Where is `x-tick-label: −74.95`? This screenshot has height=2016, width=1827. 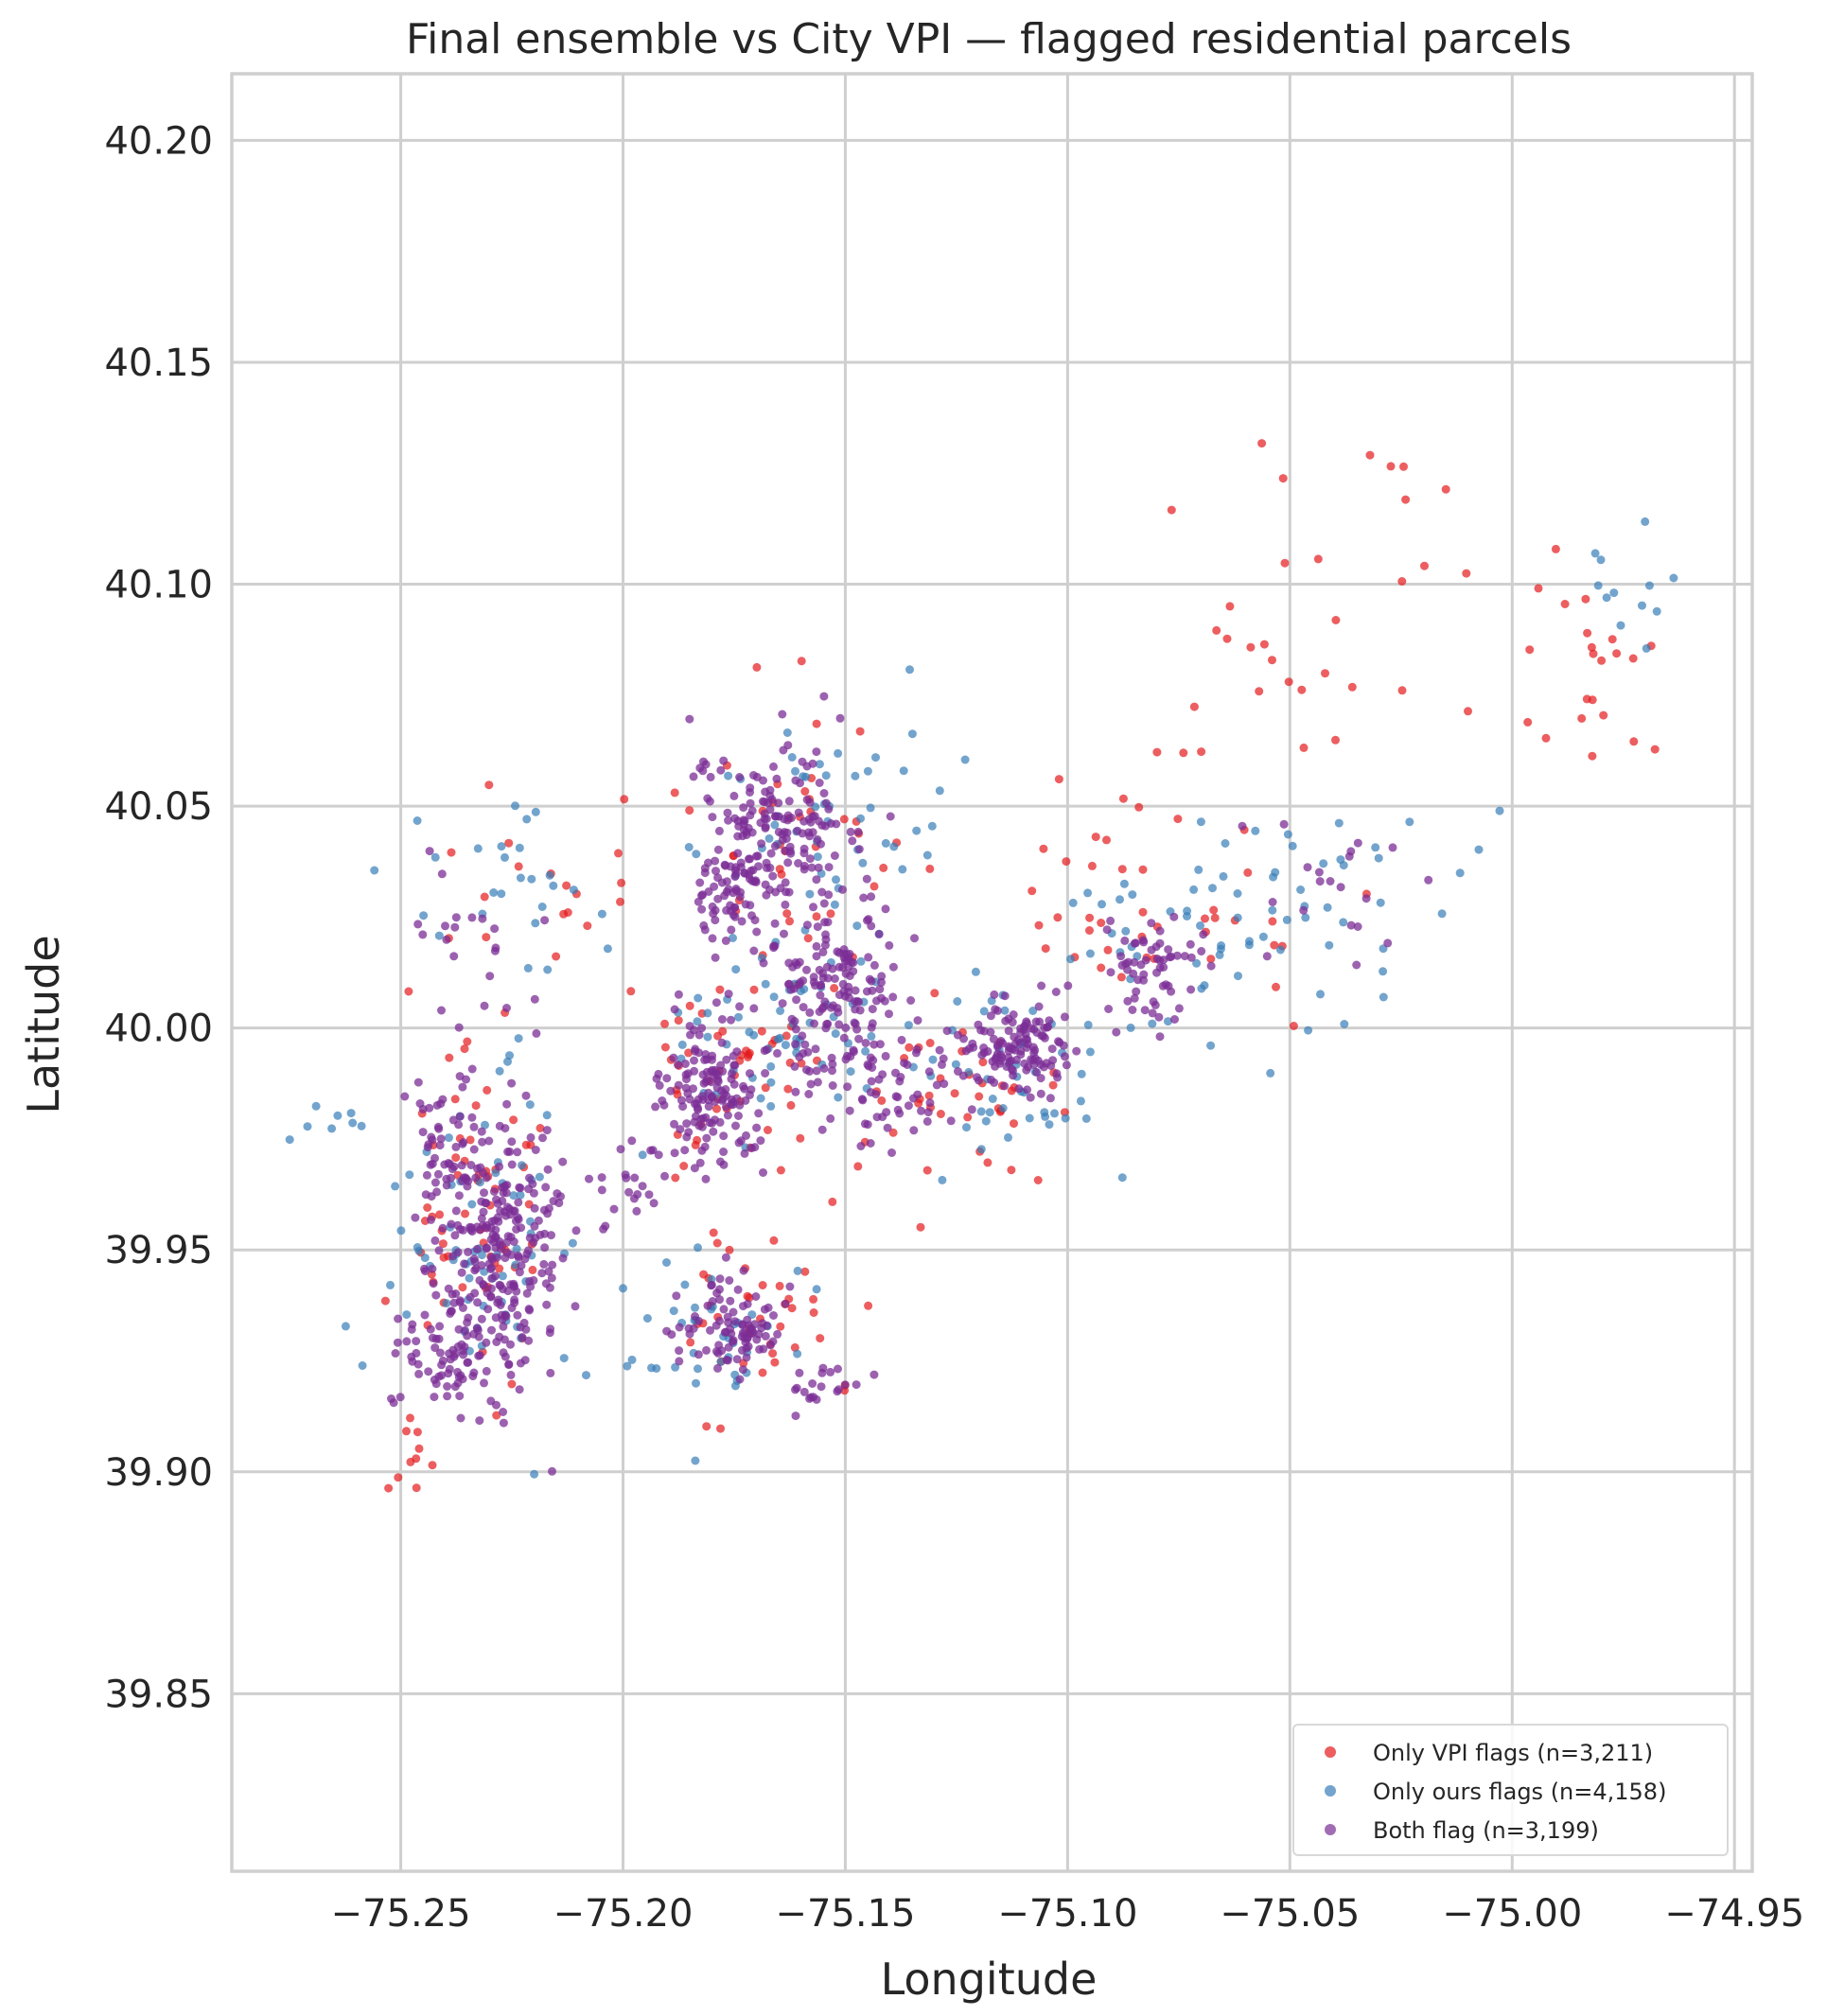
x-tick-label: −74.95 is located at coordinates (1734, 1914).